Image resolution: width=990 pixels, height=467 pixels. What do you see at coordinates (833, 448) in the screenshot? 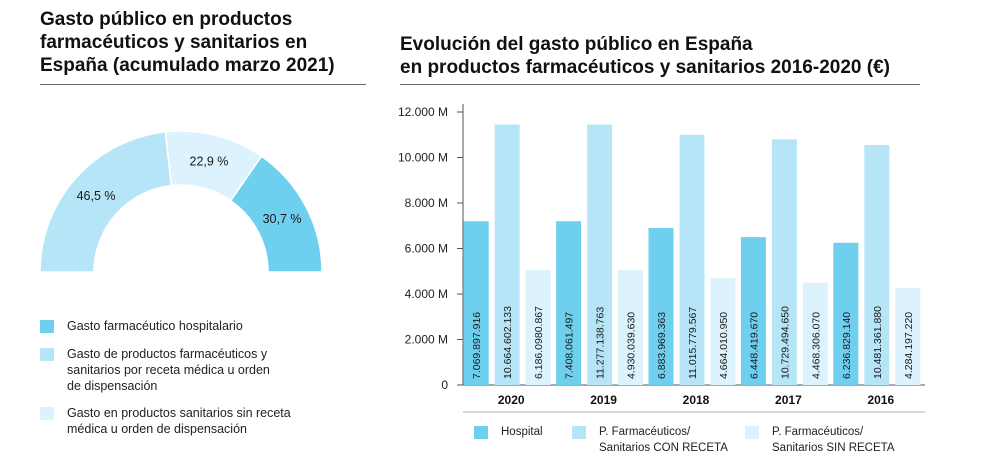
I see `legend-label-line-1: Sanitarios SIN RECETA` at bounding box center [833, 448].